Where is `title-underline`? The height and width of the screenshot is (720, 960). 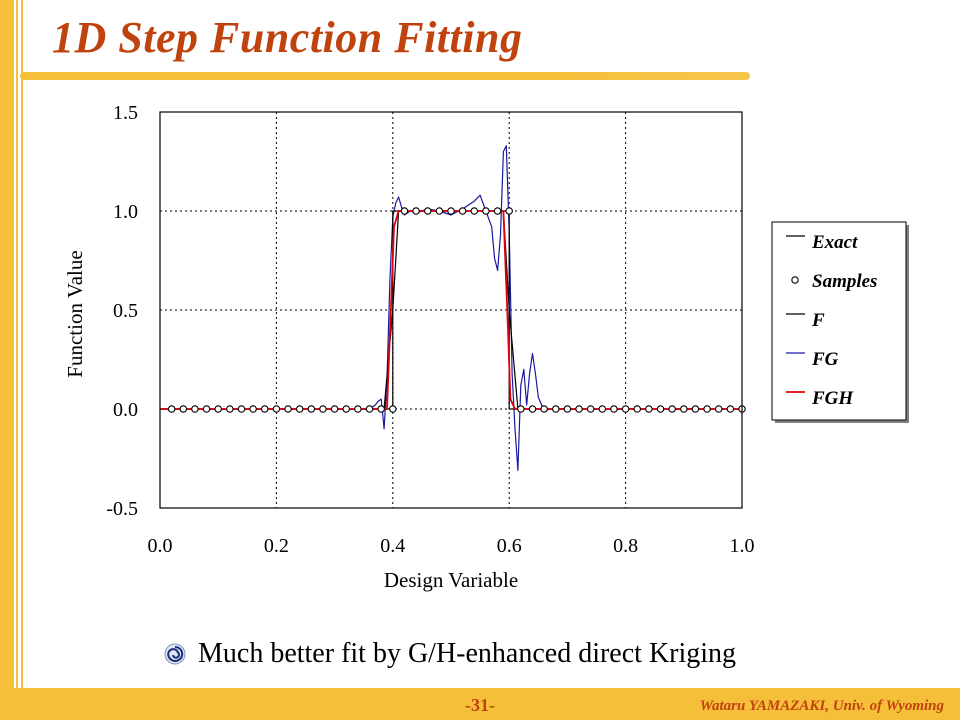
title-underline is located at coordinates (385, 76).